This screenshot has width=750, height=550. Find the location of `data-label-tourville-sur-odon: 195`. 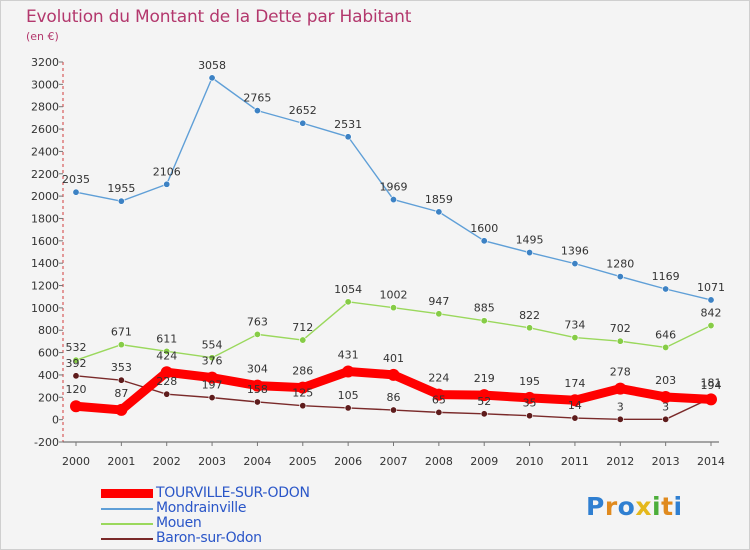

data-label-tourville-sur-odon: 195 is located at coordinates (529, 381).